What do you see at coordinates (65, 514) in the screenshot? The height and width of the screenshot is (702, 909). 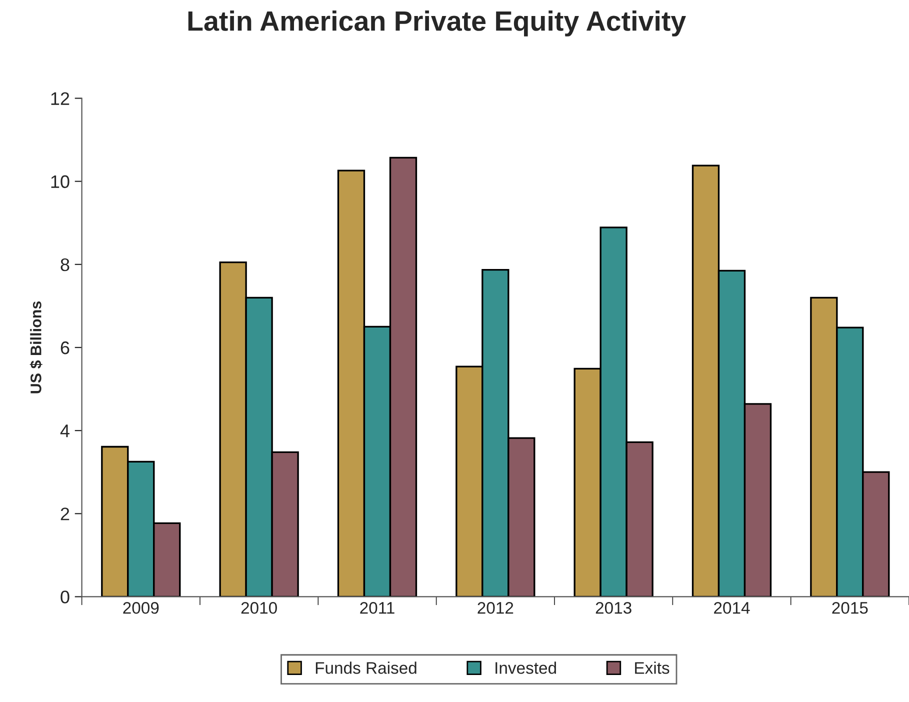 I see `y-tick-label: 2` at bounding box center [65, 514].